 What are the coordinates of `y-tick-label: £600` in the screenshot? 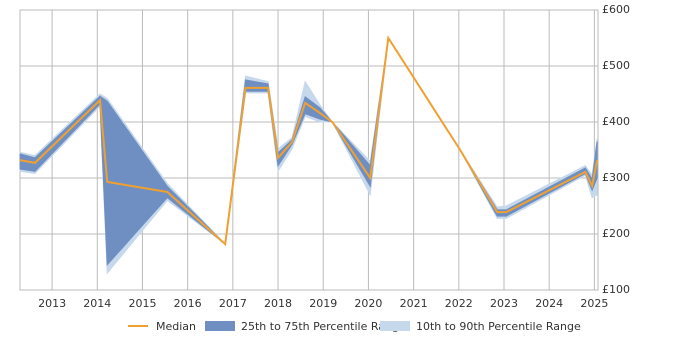 It's located at (616, 9).